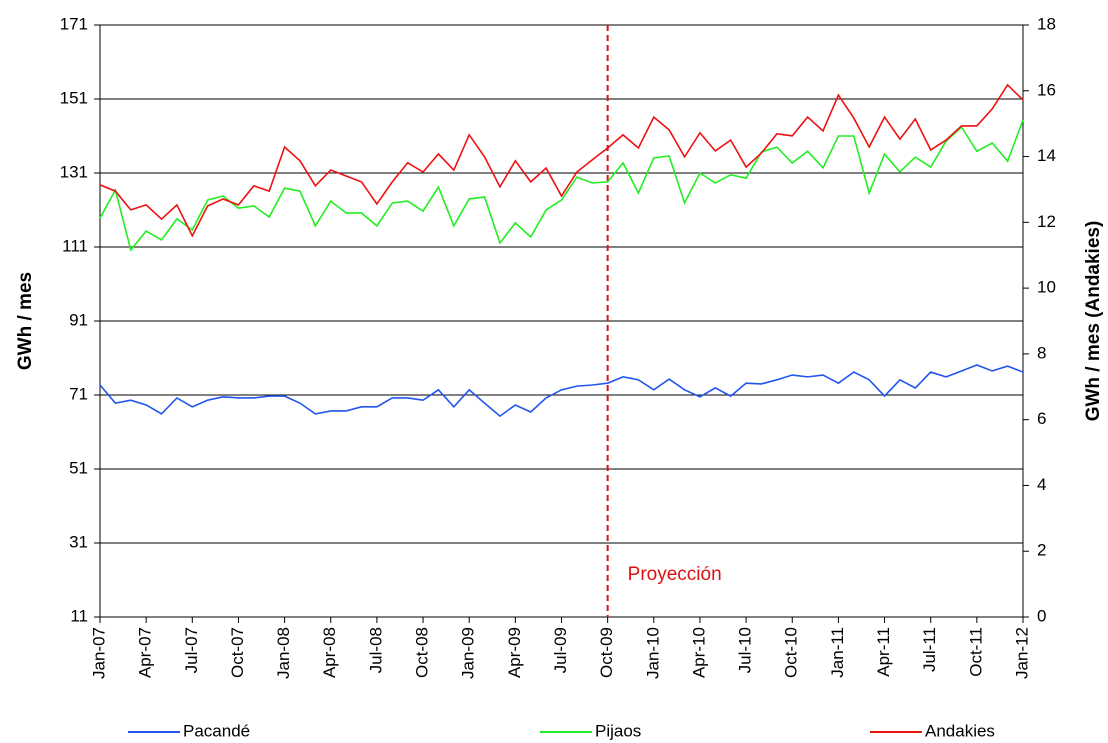  What do you see at coordinates (237, 652) in the screenshot?
I see `x-tick-label: Oct-07` at bounding box center [237, 652].